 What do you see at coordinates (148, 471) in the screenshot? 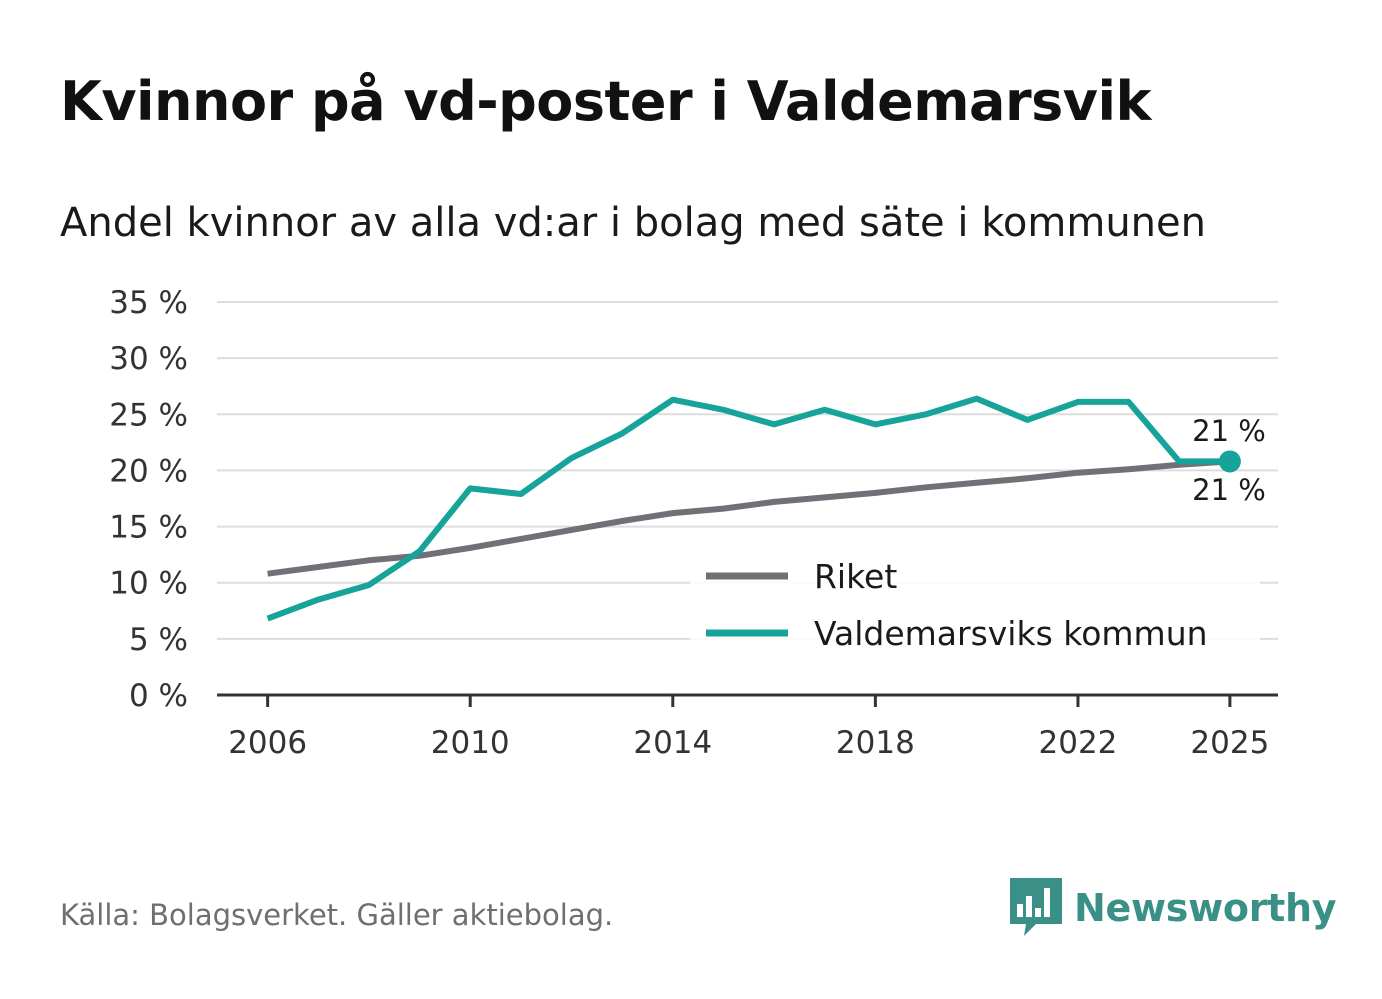
I see `y-tick-label: 20 %` at bounding box center [148, 471].